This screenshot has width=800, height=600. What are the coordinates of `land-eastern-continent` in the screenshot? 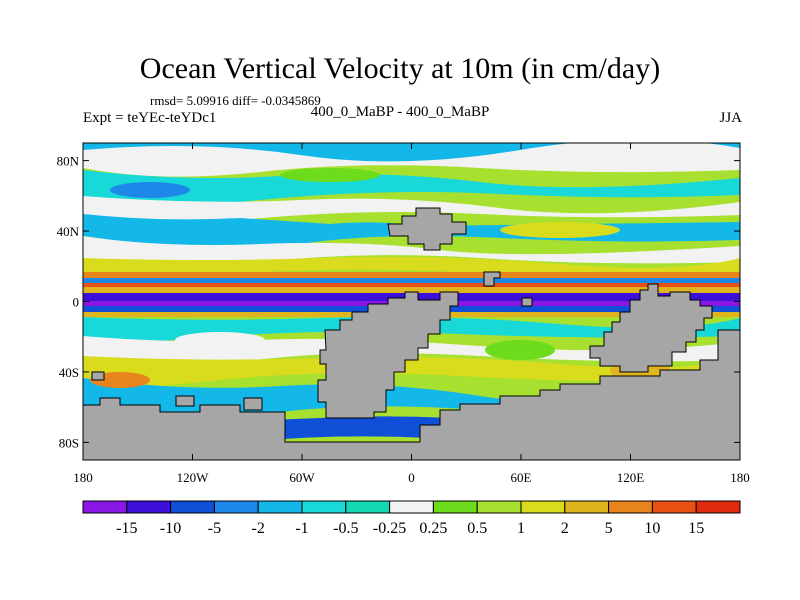 It's located at (651, 328).